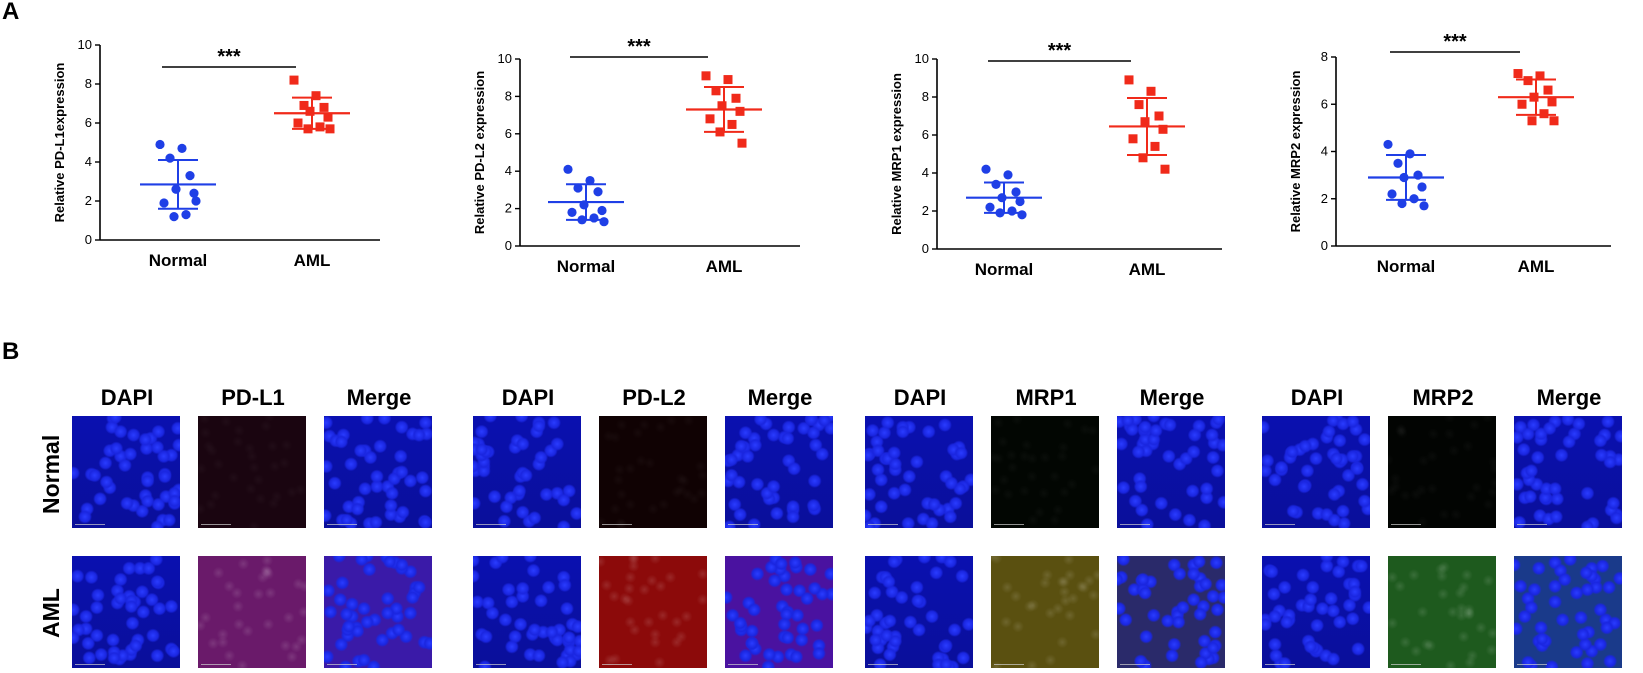 The height and width of the screenshot is (673, 1643). Describe the element at coordinates (653, 612) in the screenshot. I see `micrograph-aml-pd-l2` at that location.